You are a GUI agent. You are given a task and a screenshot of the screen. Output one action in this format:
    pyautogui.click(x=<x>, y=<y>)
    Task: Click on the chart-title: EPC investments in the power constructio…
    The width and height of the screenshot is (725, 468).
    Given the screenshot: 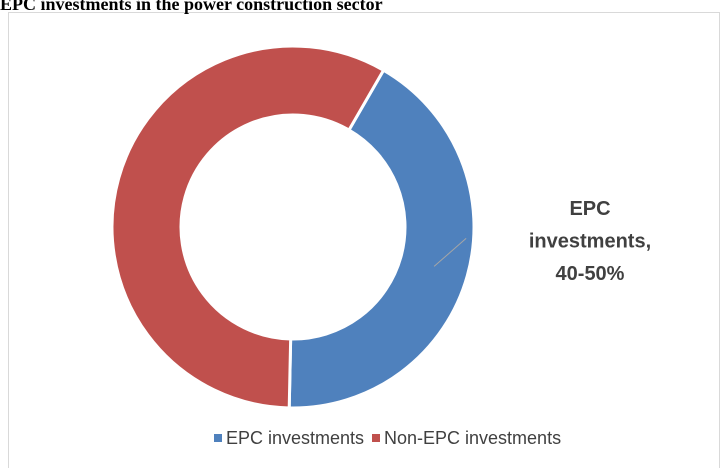 What is the action you would take?
    pyautogui.click(x=191, y=7)
    